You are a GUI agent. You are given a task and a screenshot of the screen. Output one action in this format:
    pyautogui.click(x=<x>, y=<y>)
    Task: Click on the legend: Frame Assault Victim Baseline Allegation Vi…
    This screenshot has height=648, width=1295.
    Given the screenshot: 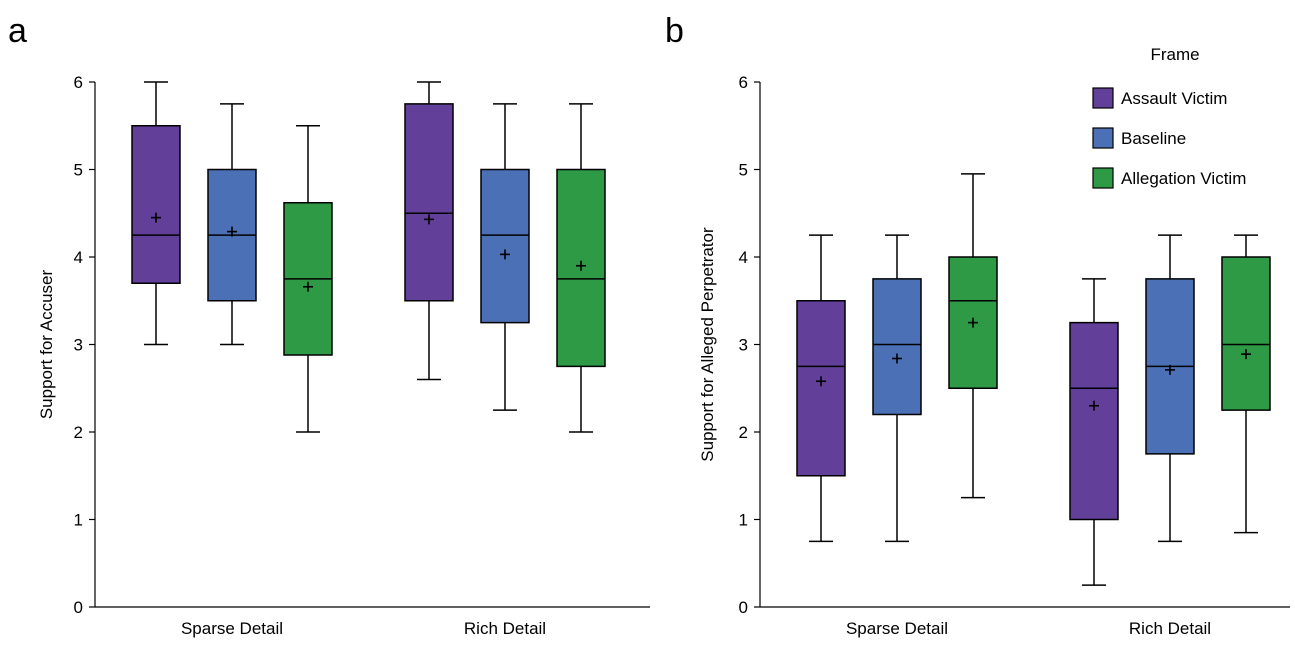 What is the action you would take?
    pyautogui.click(x=1169, y=117)
    